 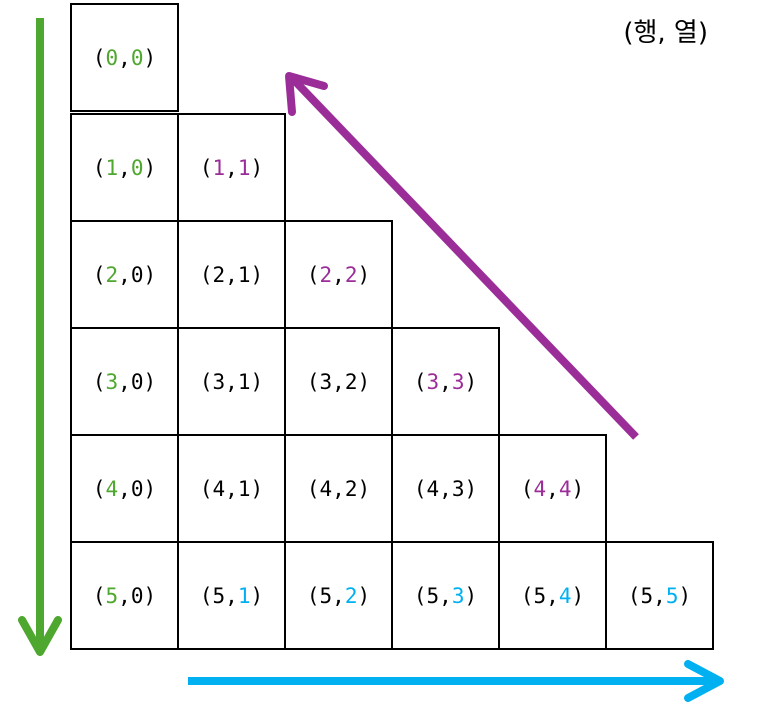 I want to click on caption-row-column: (행, 열), so click(x=665, y=33).